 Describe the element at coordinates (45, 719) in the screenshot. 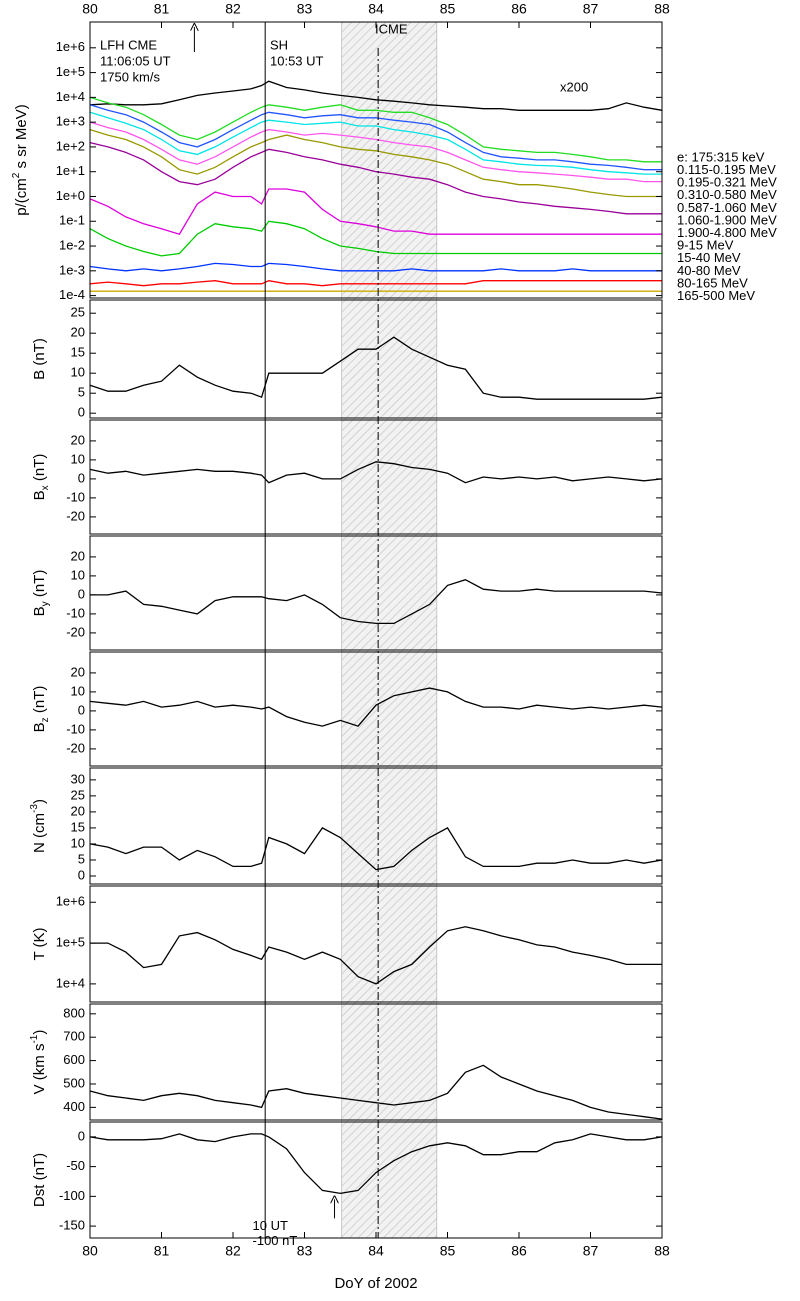

I see `y-axis-label-part: z` at that location.